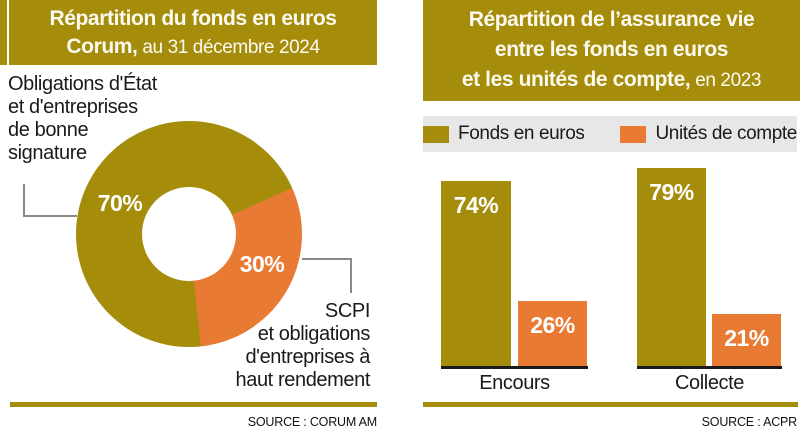  Describe the element at coordinates (303, 380) in the screenshot. I see `callout-line: haut rendement` at that location.